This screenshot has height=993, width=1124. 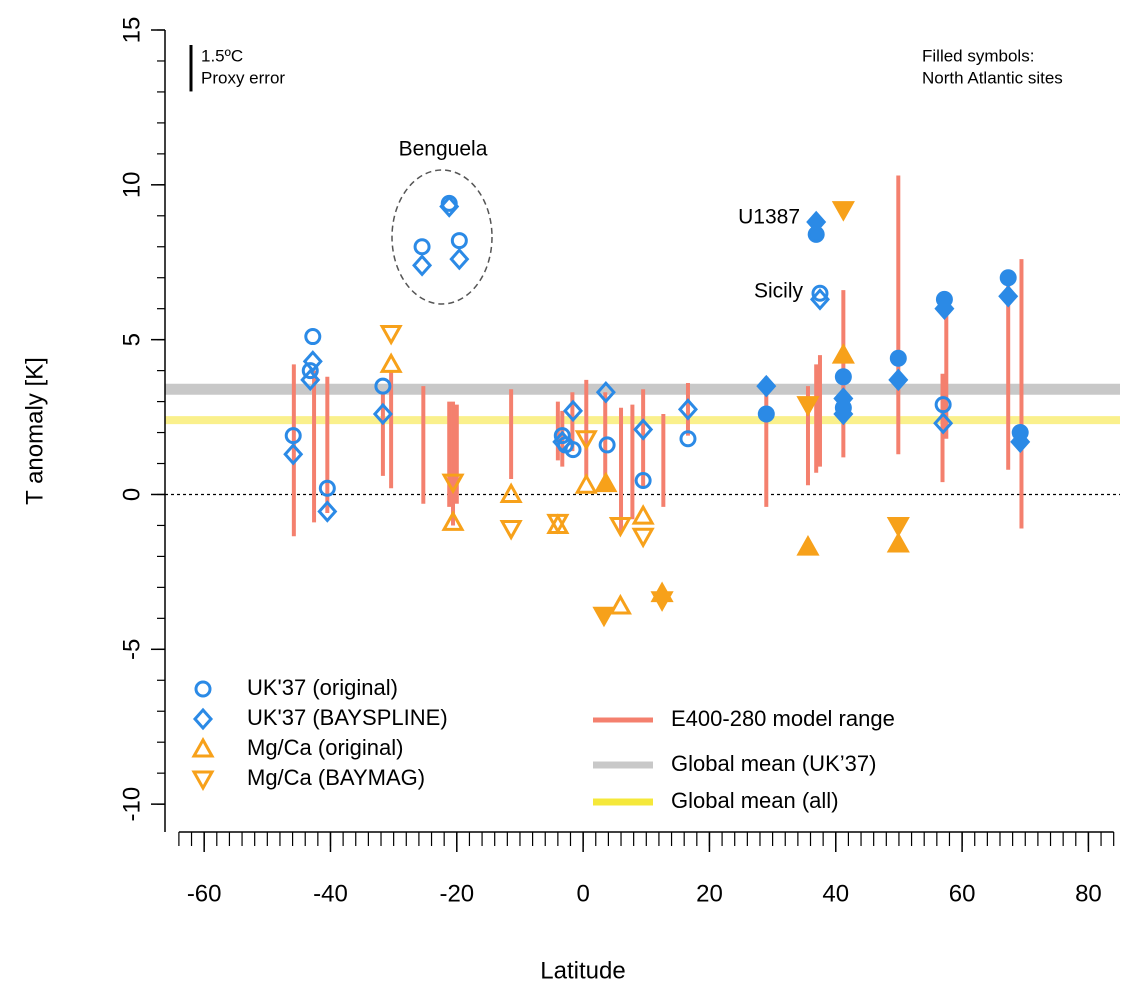 What do you see at coordinates (131, 804) in the screenshot?
I see `y-tick-label: -10` at bounding box center [131, 804].